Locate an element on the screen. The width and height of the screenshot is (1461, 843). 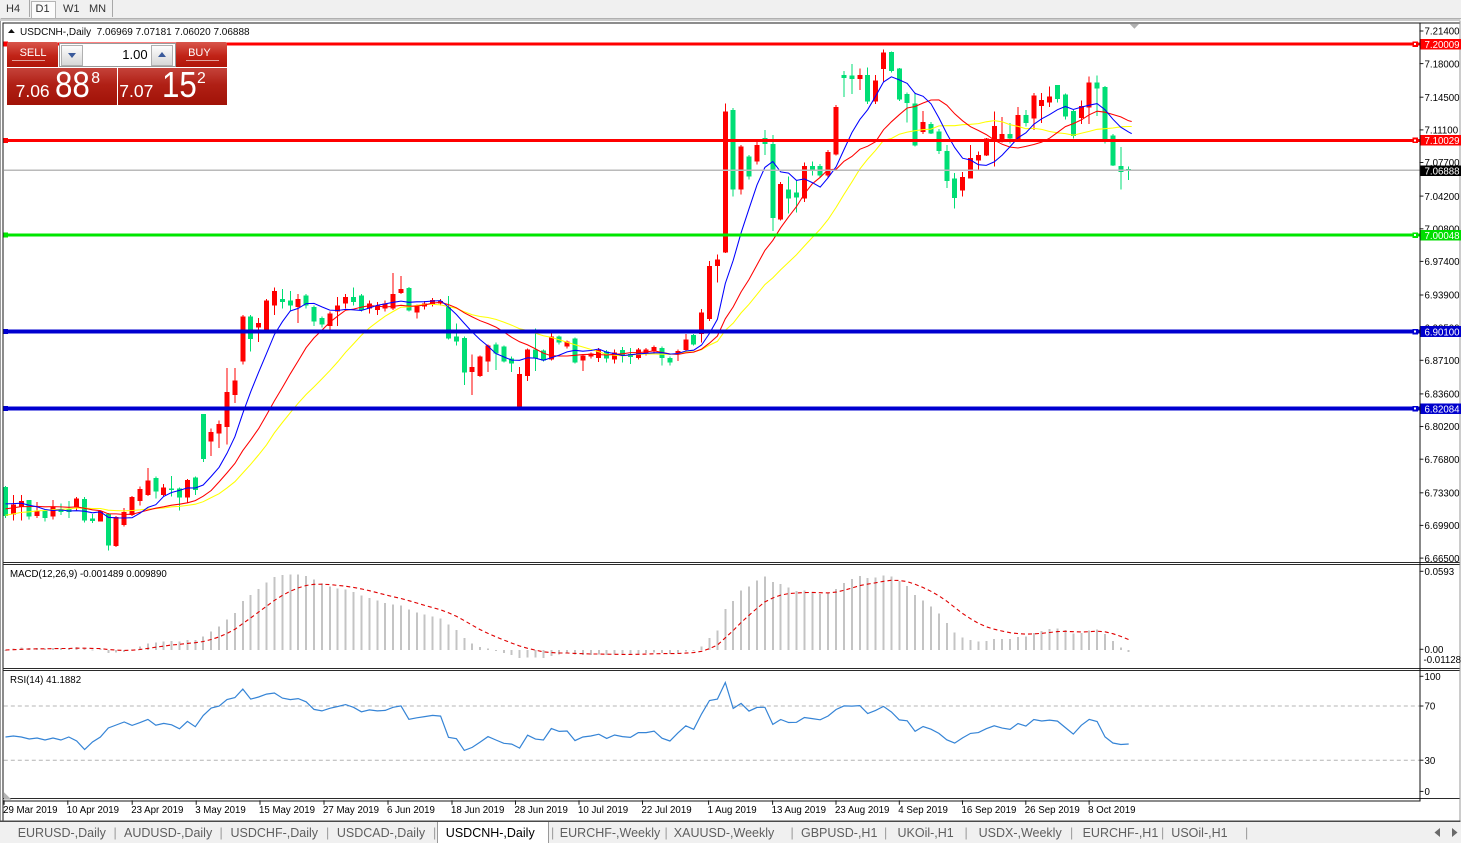
svg-text: UKOil-,H1 is located at coordinates (926, 833).